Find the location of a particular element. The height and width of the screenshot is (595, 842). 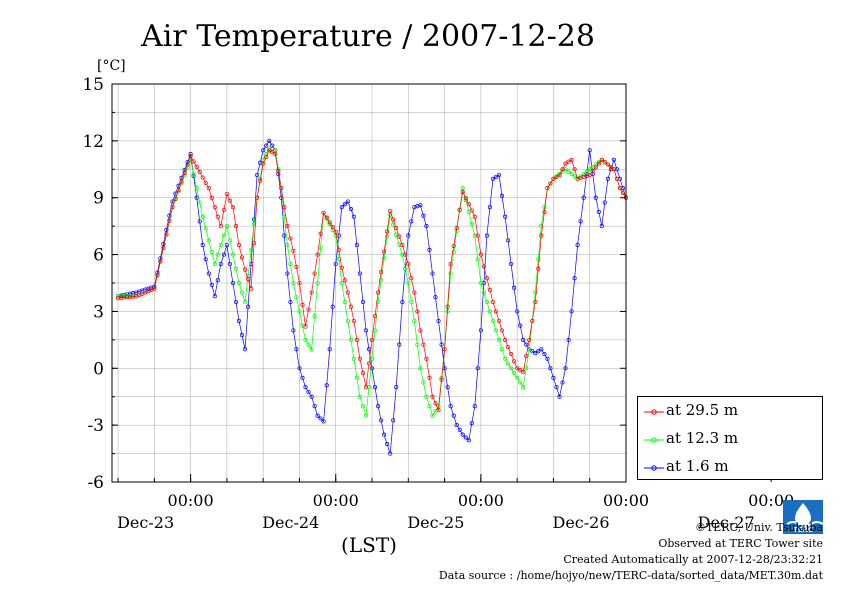

terc-logo-icon: TERC is located at coordinates (803, 517).